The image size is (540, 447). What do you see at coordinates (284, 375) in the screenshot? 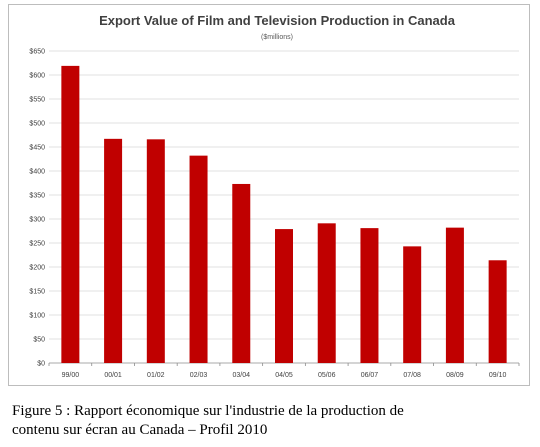
I see `x-tick-label: 04/05` at bounding box center [284, 375].